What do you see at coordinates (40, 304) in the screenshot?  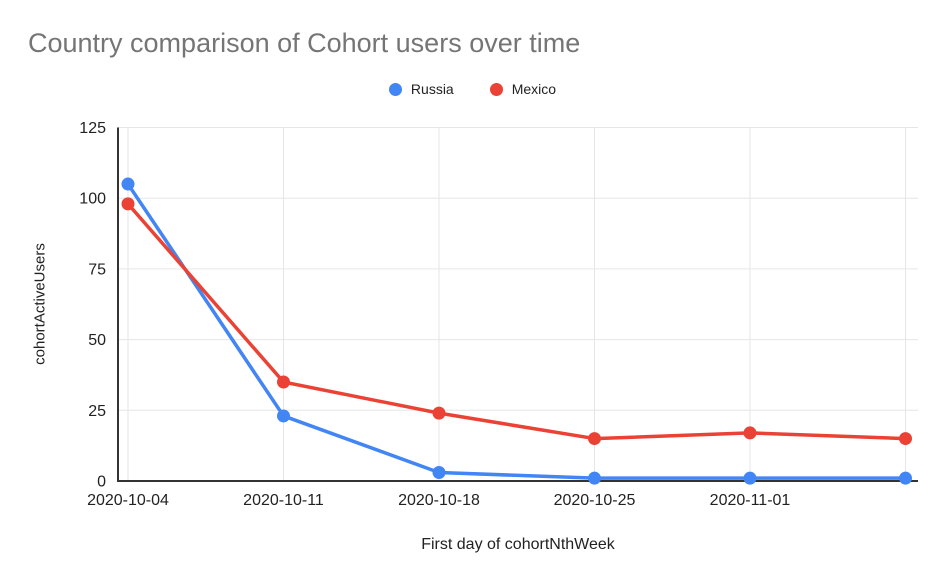 I see `y-axis-title: cohortActiveUsers` at bounding box center [40, 304].